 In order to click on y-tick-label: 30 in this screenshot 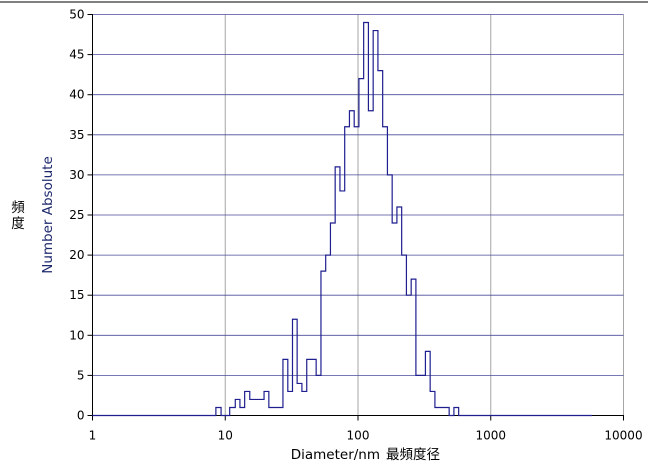, I will do `click(76, 175)`.